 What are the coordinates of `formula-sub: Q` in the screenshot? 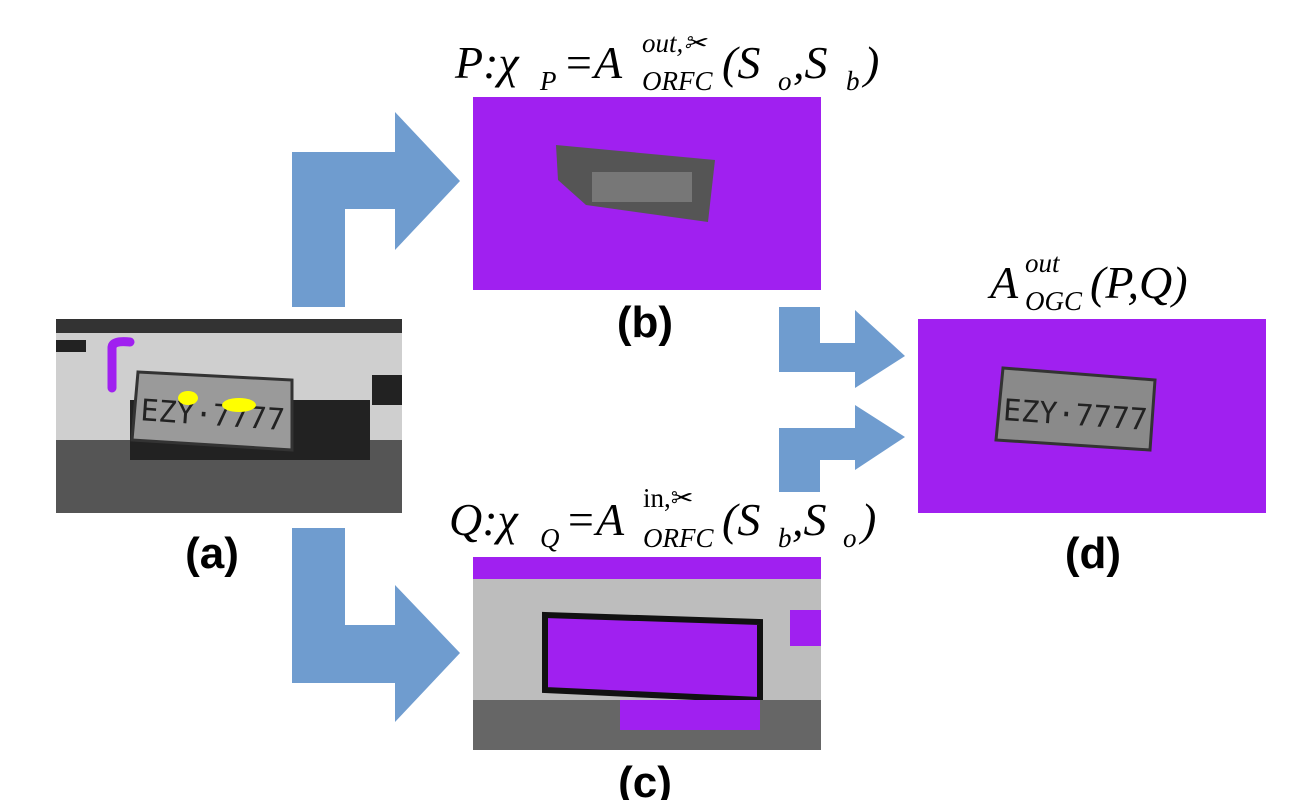 It's located at (550, 538).